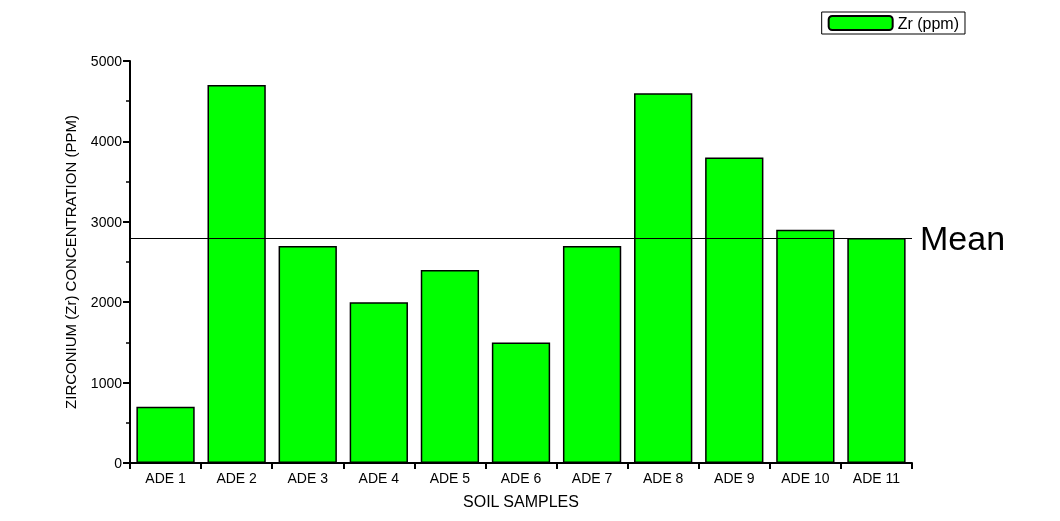 Image resolution: width=1060 pixels, height=521 pixels. What do you see at coordinates (876, 478) in the screenshot?
I see `x-tick-label: ADE 11` at bounding box center [876, 478].